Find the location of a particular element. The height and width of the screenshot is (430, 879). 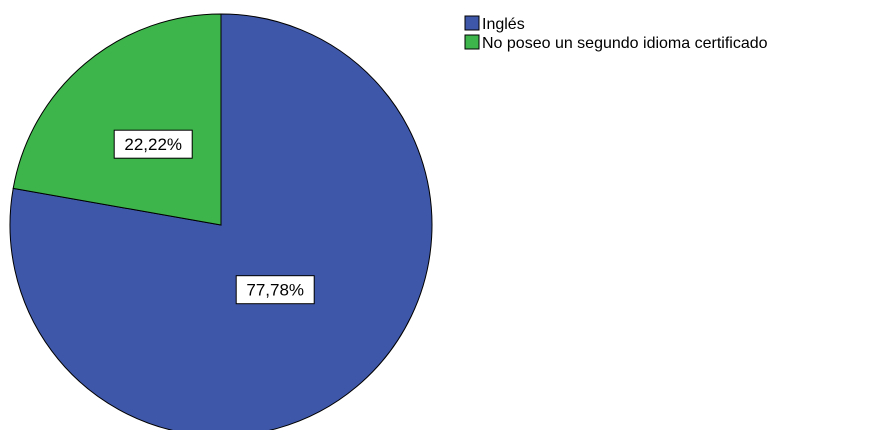

slice-label-2: 22,22% is located at coordinates (153, 144).